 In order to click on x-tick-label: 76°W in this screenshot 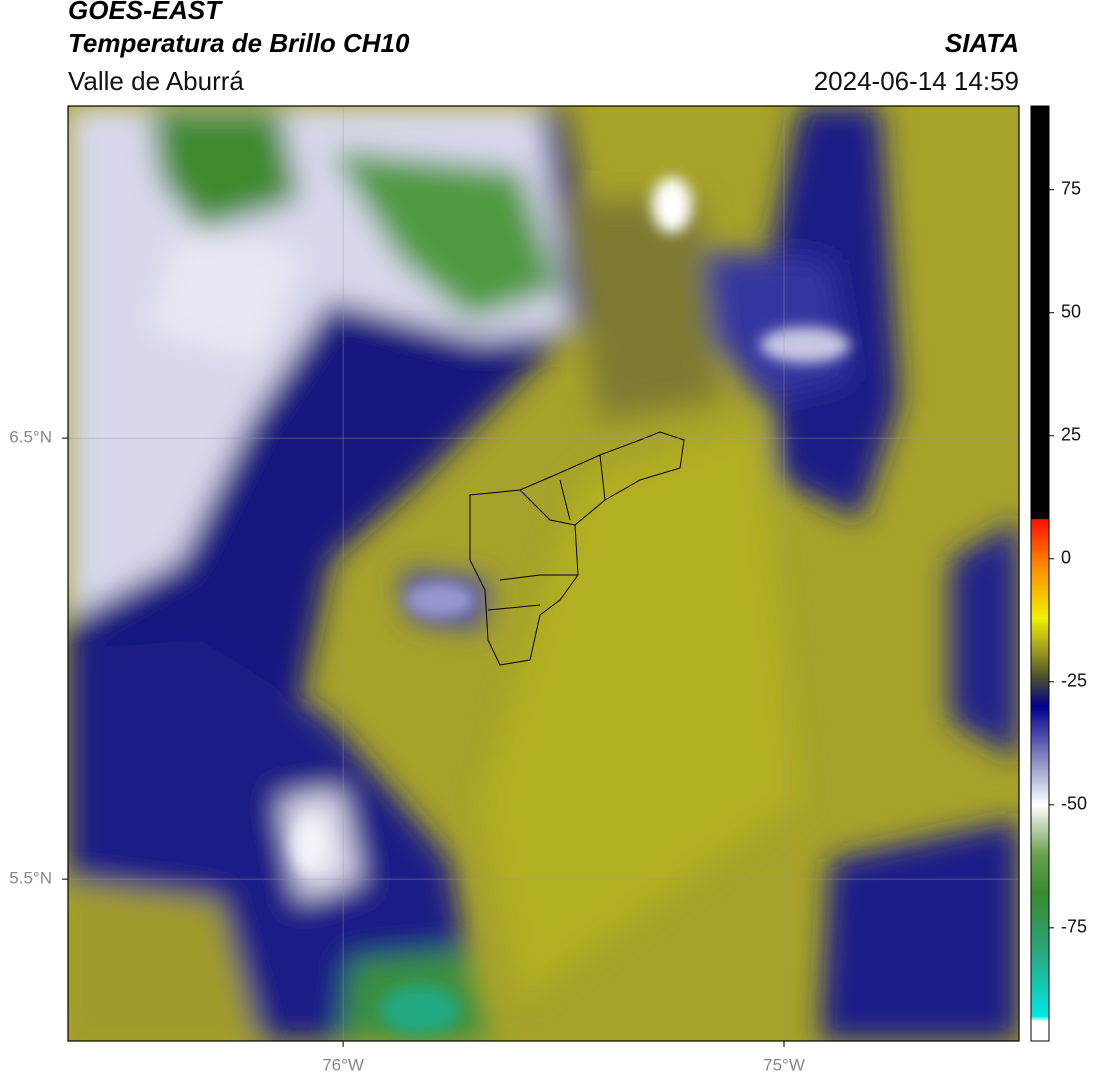, I will do `click(343, 1064)`.